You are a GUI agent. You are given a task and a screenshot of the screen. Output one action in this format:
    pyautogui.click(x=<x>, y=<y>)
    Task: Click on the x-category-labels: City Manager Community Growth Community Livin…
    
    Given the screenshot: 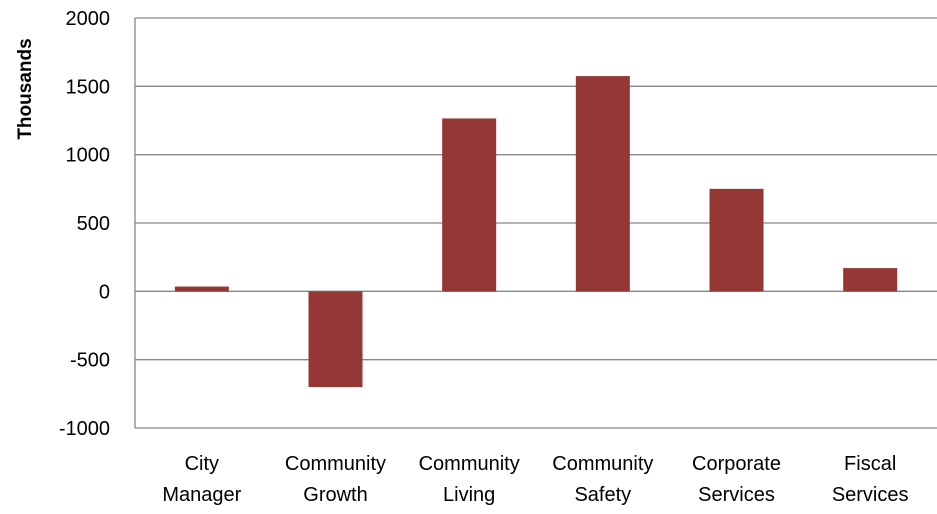 What is the action you would take?
    pyautogui.click(x=535, y=479)
    